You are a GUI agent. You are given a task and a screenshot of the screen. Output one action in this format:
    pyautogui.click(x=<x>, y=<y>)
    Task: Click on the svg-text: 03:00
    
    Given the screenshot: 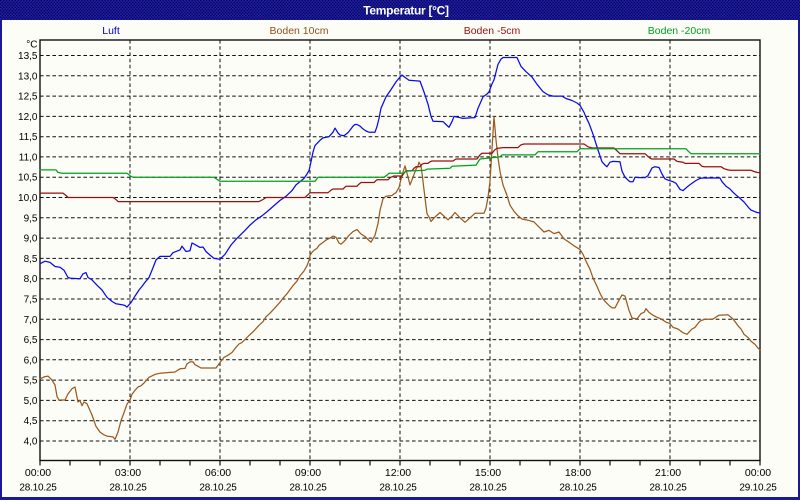 What is the action you would take?
    pyautogui.click(x=128, y=473)
    